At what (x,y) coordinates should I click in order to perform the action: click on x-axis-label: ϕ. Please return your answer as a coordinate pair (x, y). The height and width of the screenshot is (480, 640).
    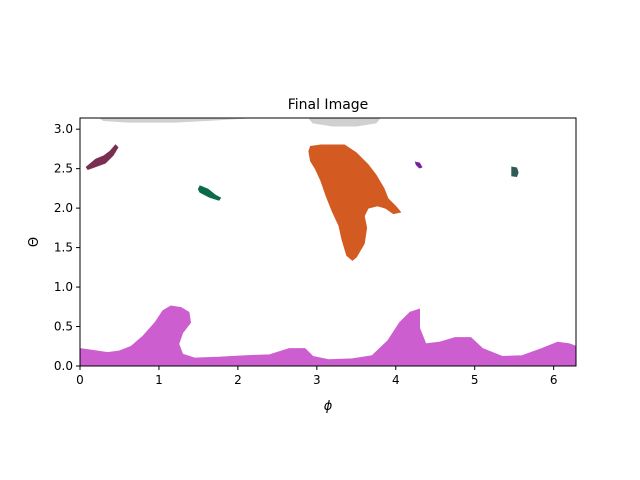
    Looking at the image, I should click on (328, 406).